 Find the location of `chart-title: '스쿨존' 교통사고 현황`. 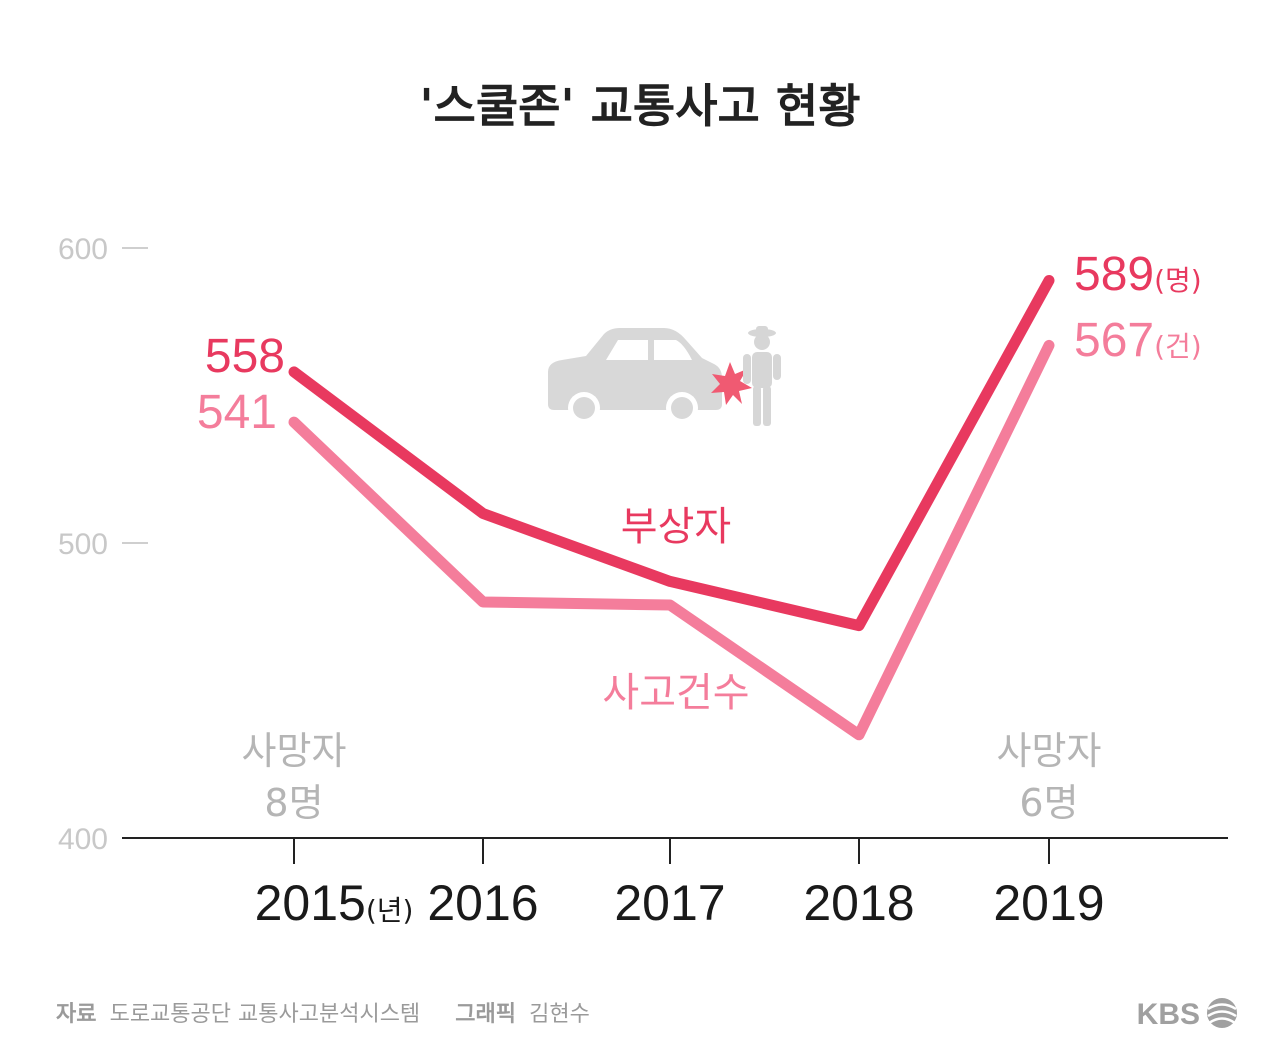

chart-title: '스쿨존' 교통사고 현황 is located at coordinates (639, 106).